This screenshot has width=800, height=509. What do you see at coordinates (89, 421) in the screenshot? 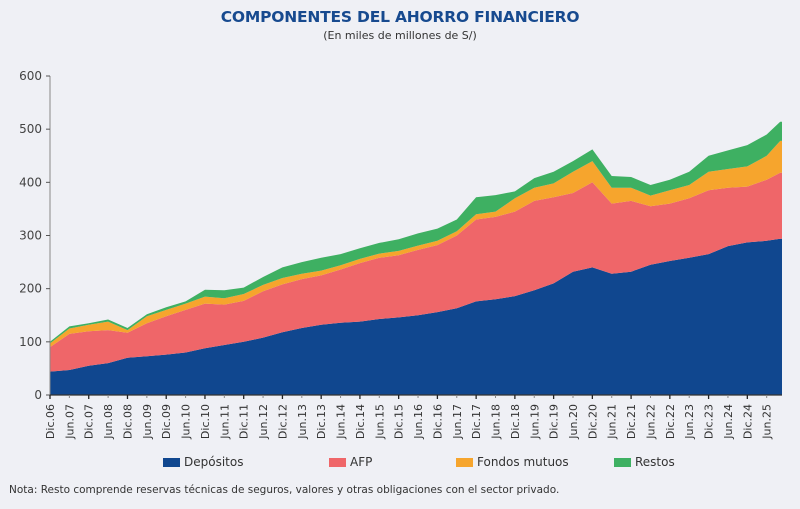
I see `x-tick-label: Dic.07` at bounding box center [89, 421].